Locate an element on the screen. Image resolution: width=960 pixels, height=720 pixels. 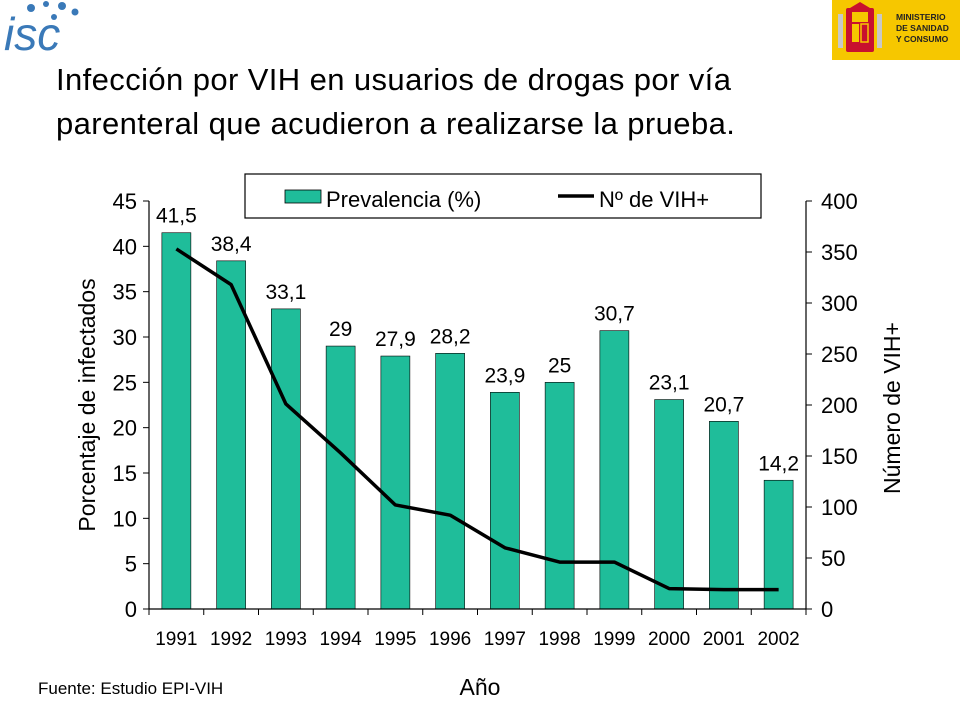
x-tick-label: 2001 is located at coordinates (724, 639).